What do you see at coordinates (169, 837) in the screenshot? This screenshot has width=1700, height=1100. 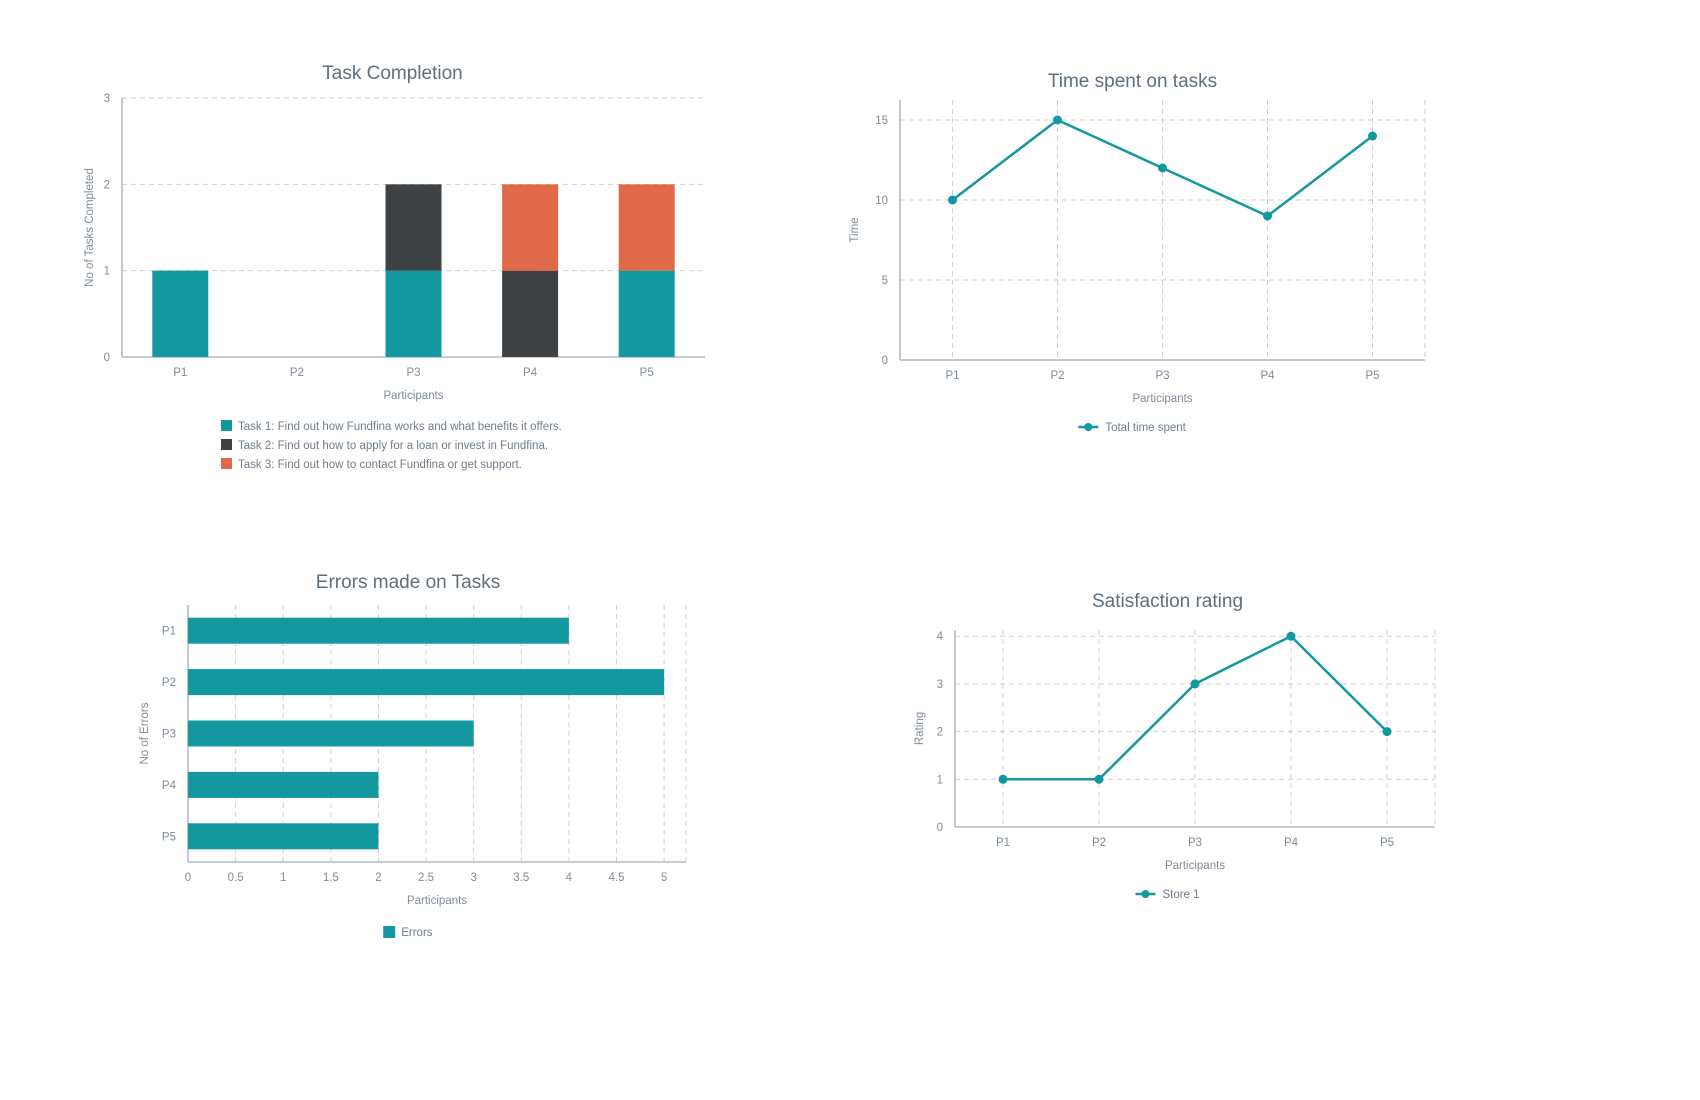 I see `y-tick-label: P5` at bounding box center [169, 837].